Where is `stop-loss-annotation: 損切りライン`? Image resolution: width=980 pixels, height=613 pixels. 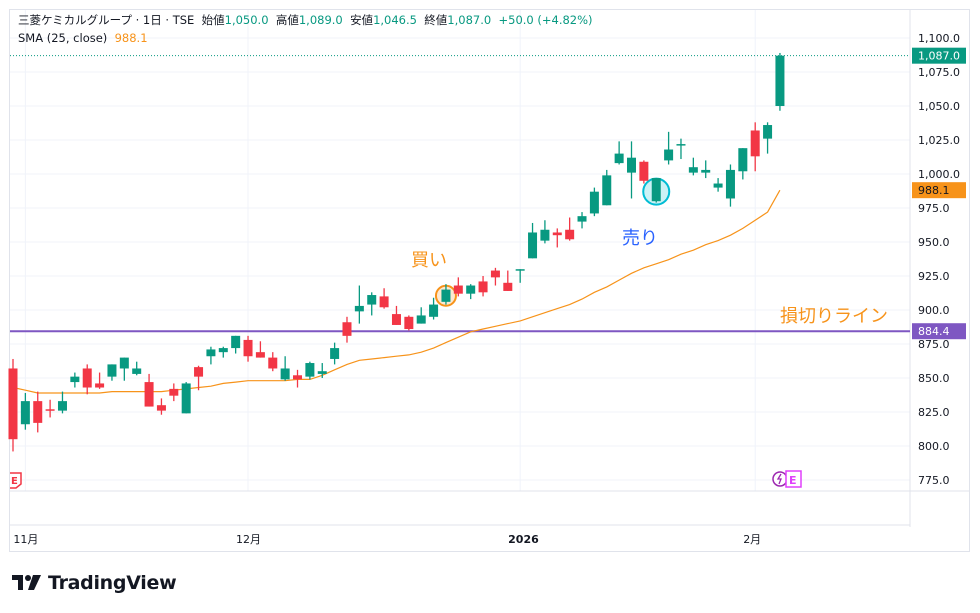
stop-loss-annotation: 損切りライン is located at coordinates (834, 316).